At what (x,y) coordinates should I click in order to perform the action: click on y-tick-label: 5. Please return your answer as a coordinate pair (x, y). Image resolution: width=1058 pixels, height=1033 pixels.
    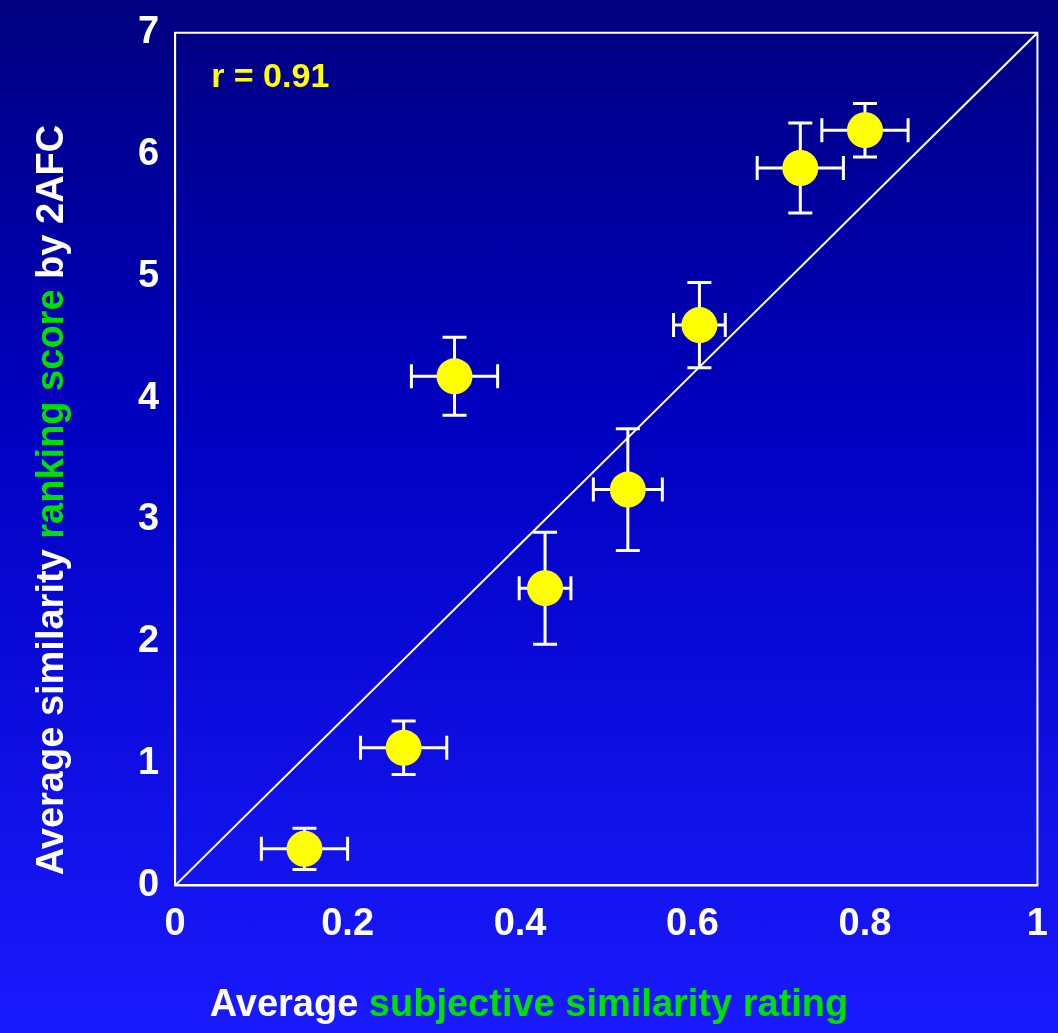
    Looking at the image, I should click on (148, 273).